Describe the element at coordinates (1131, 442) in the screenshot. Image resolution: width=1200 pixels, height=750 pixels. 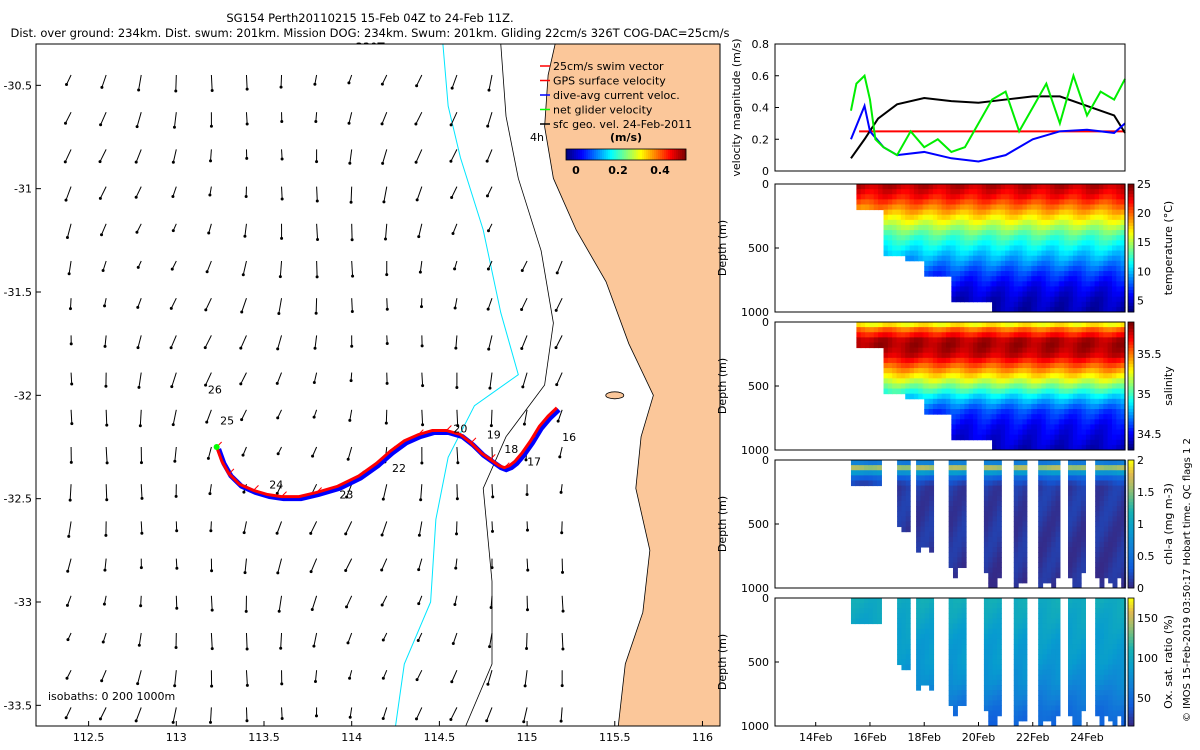
I see `salinity-colorbar-cell` at that location.